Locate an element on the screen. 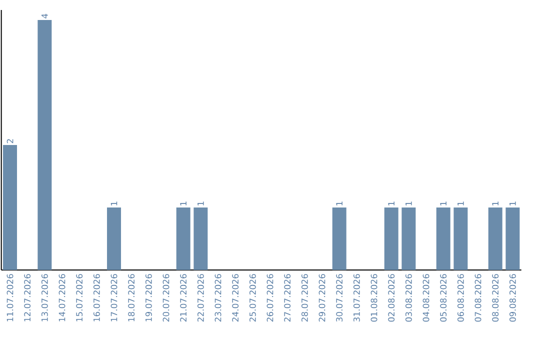 The height and width of the screenshot is (340, 540). x-tick-label: 29.07.2026 is located at coordinates (322, 298).